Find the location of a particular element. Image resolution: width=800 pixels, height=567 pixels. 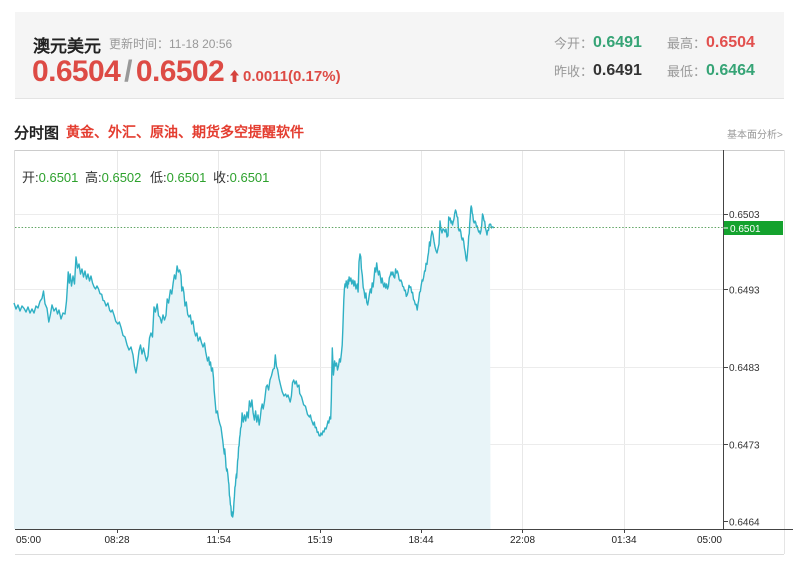

svg-text: 开:0.6501 is located at coordinates (50, 177).